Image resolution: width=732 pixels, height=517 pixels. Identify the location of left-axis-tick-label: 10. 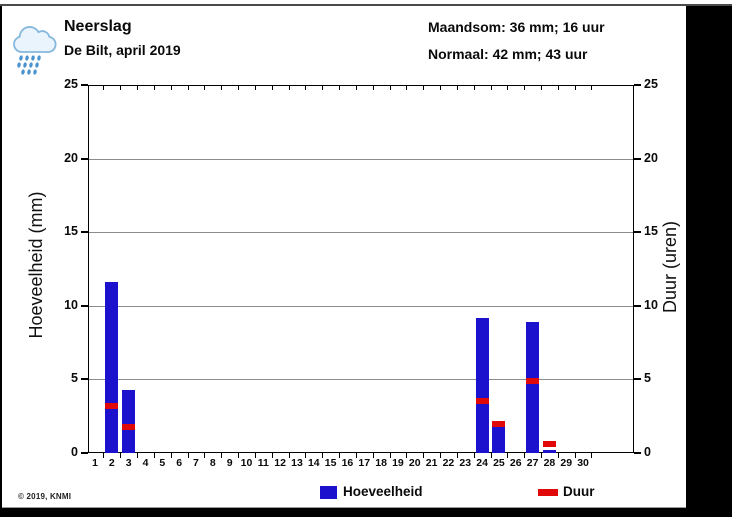
(71, 304).